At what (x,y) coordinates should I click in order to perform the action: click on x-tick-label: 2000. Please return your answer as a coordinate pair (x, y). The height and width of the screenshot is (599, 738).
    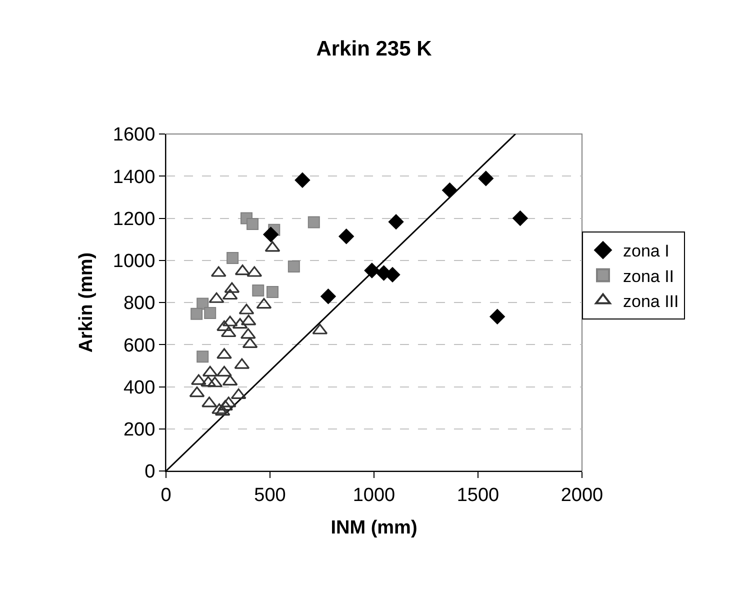
    Looking at the image, I should click on (582, 495).